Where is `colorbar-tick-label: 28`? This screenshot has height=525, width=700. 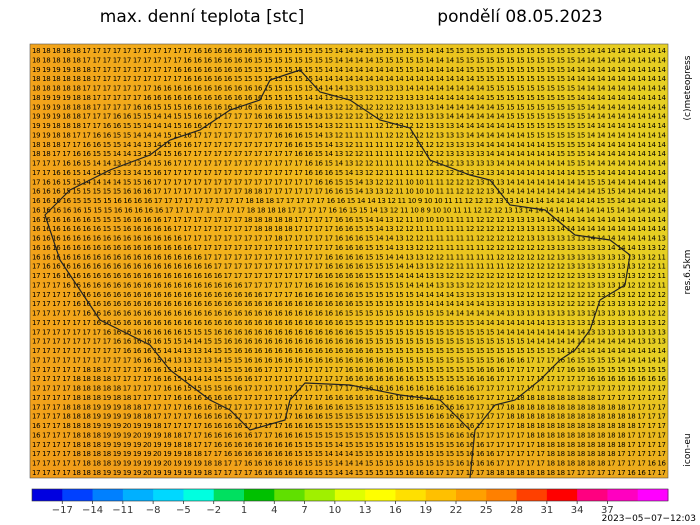 colorbar-tick-label: 28 is located at coordinates (516, 510).